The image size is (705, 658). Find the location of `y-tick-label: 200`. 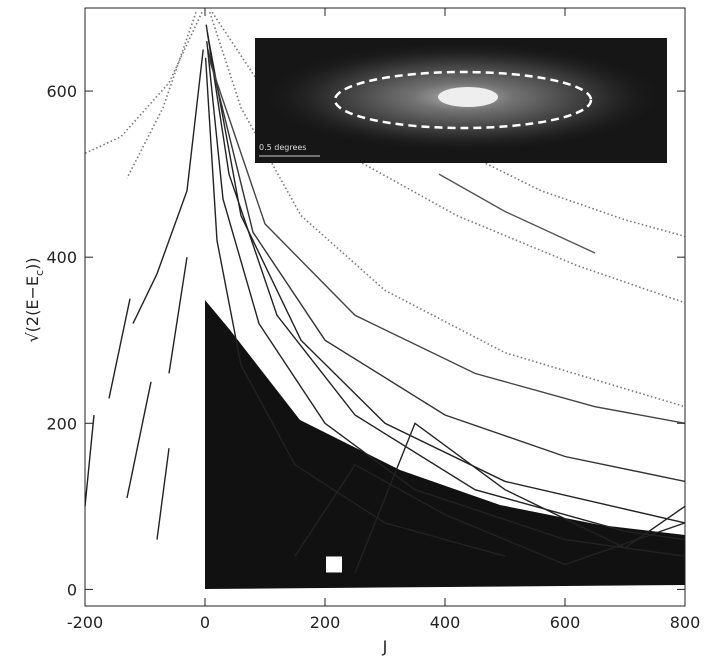

y-tick-label: 200 is located at coordinates (61, 423).